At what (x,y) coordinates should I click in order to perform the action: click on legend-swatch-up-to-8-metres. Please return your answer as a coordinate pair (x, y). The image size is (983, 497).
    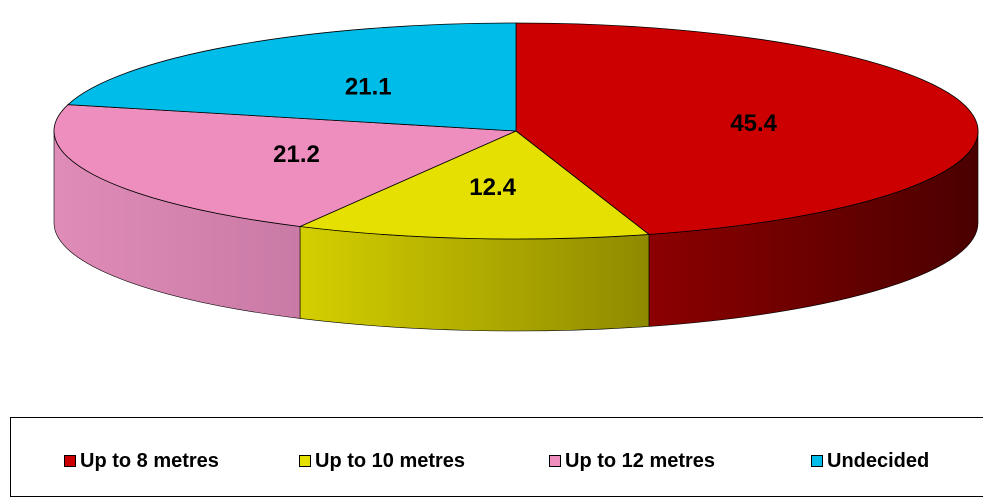
    Looking at the image, I should click on (70, 461).